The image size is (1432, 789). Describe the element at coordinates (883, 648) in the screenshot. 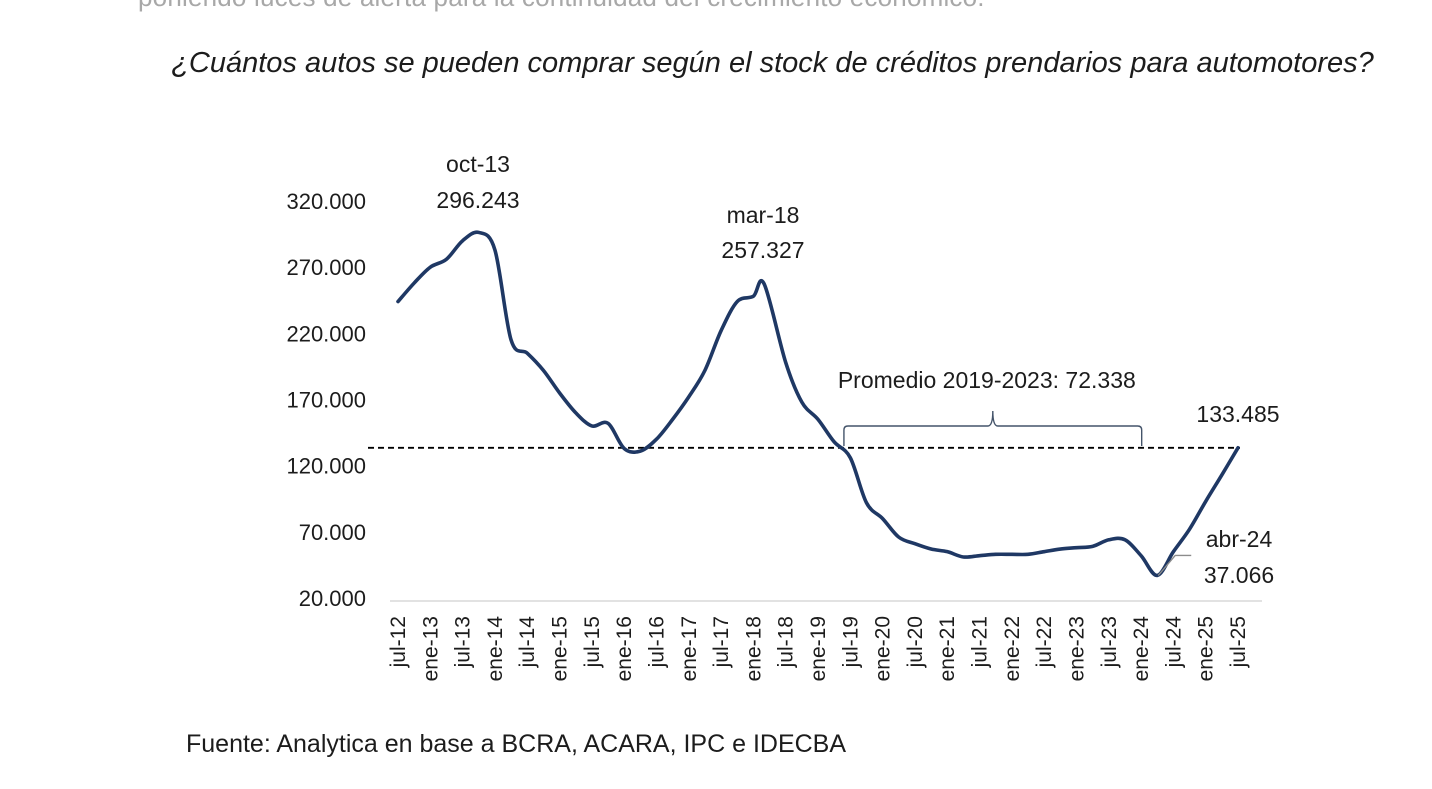

I see `x-tick-label: ene-20` at that location.